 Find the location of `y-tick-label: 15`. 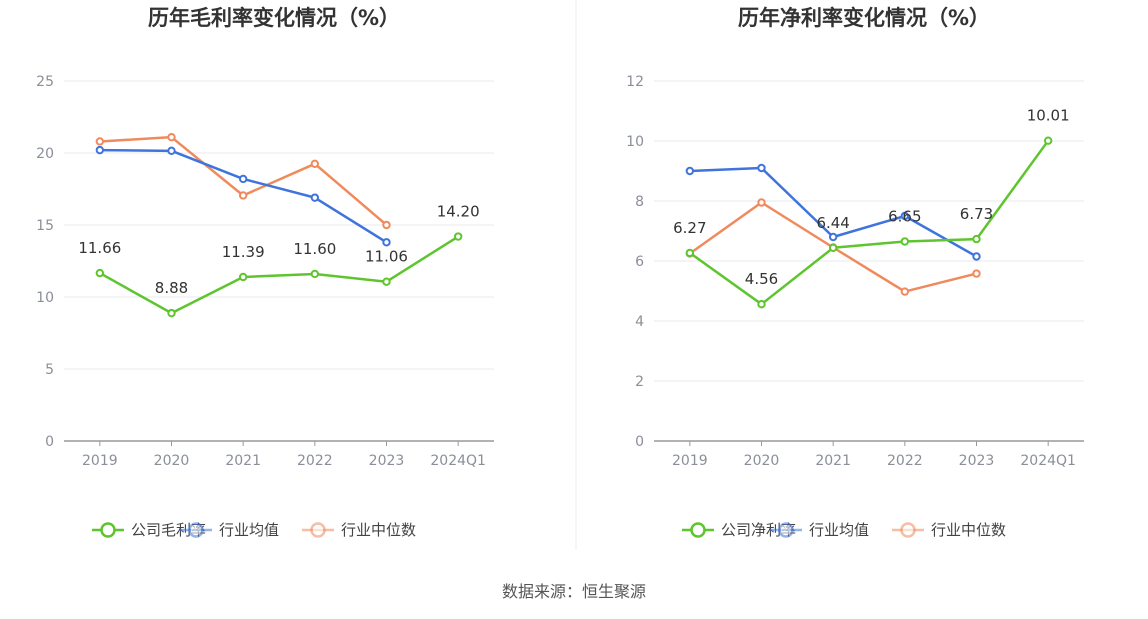

y-tick-label: 15 is located at coordinates (45, 226).